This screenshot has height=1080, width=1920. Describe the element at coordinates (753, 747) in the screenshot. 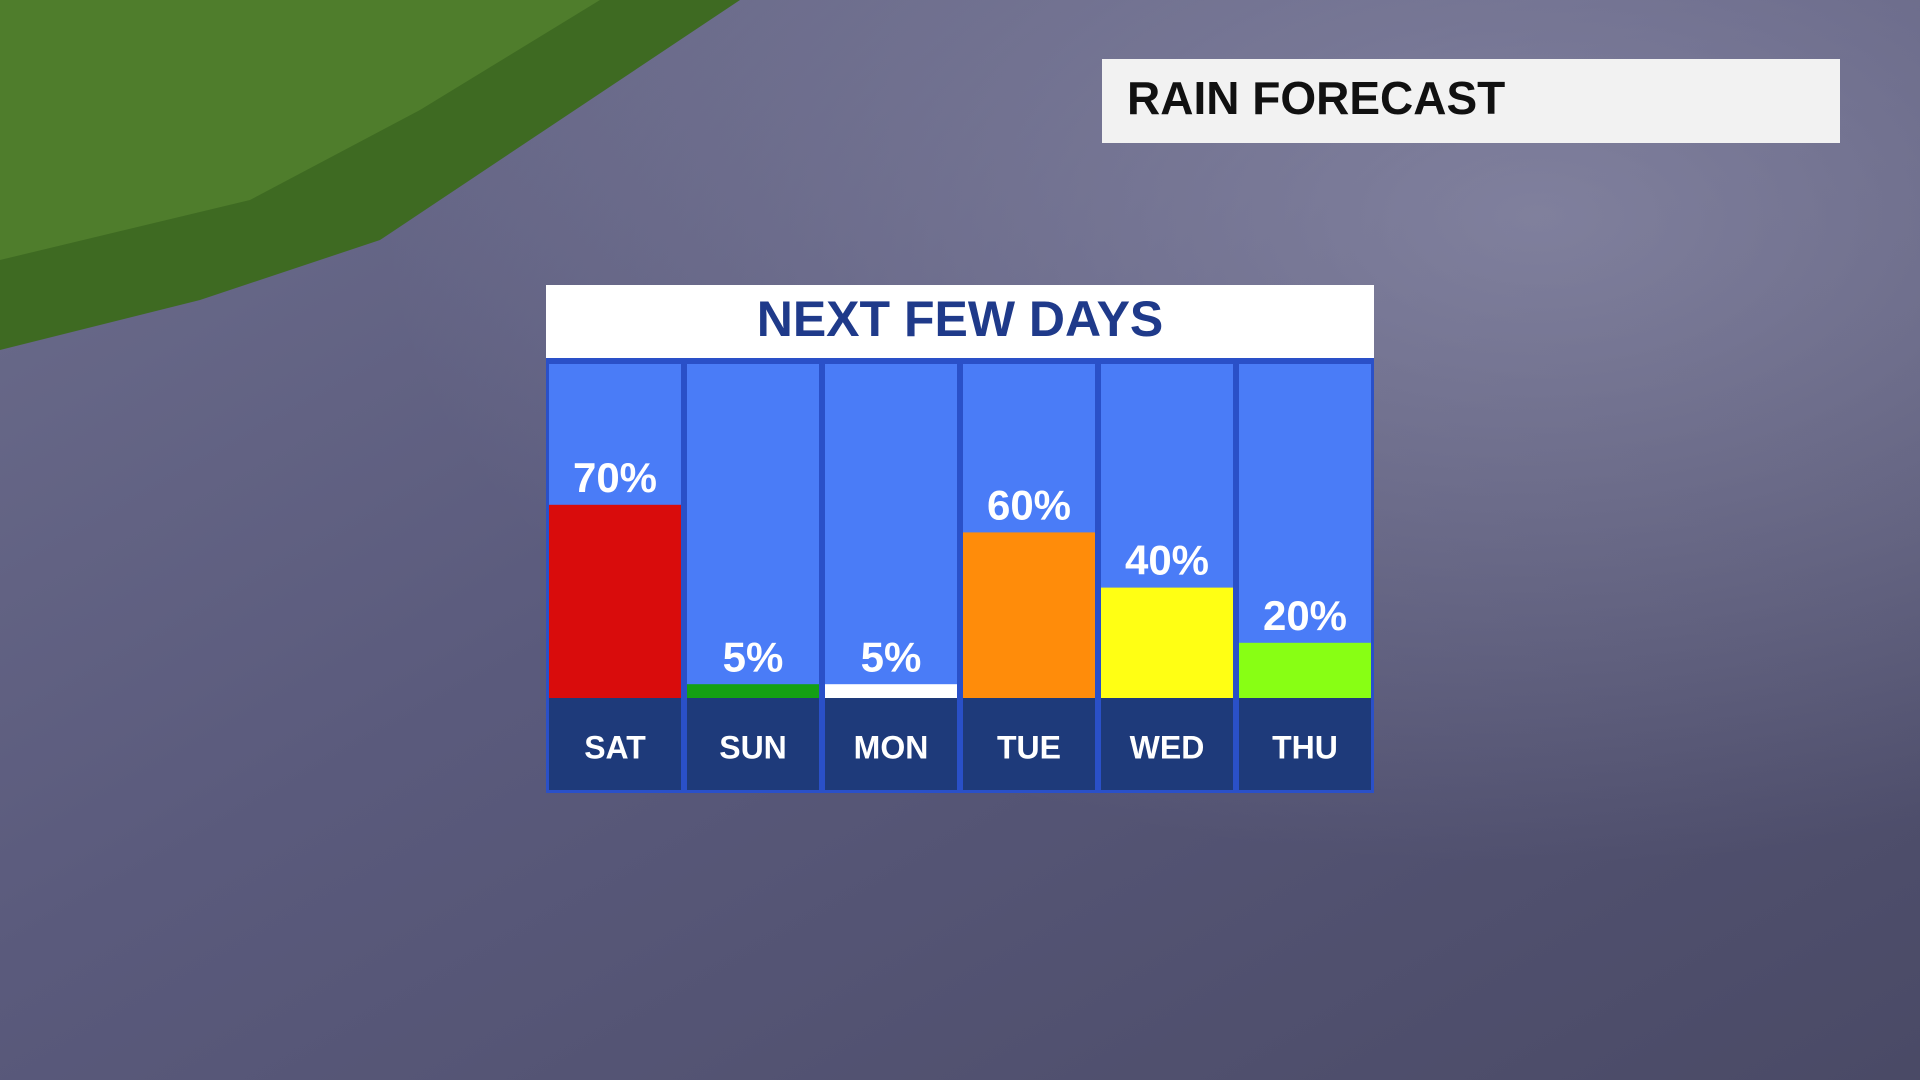

I see `x-tick-label: SUN` at that location.